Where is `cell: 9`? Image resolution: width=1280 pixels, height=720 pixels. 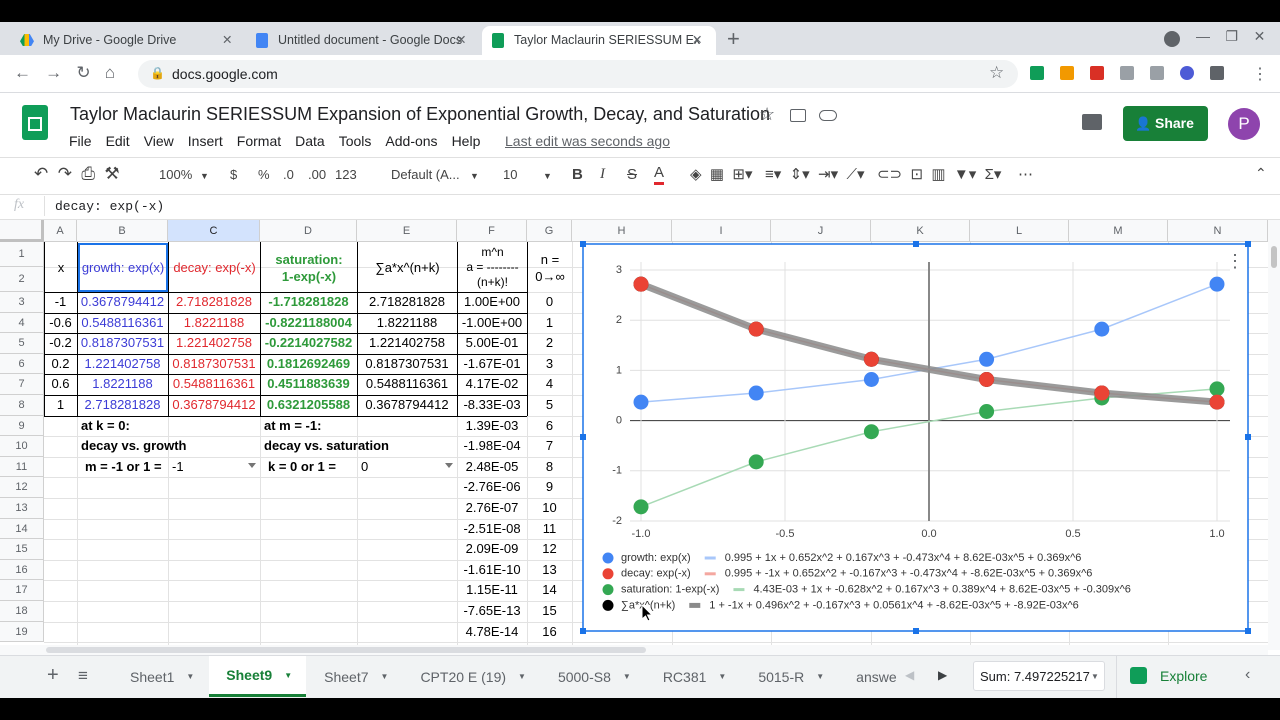 cell: 9 is located at coordinates (549, 487).